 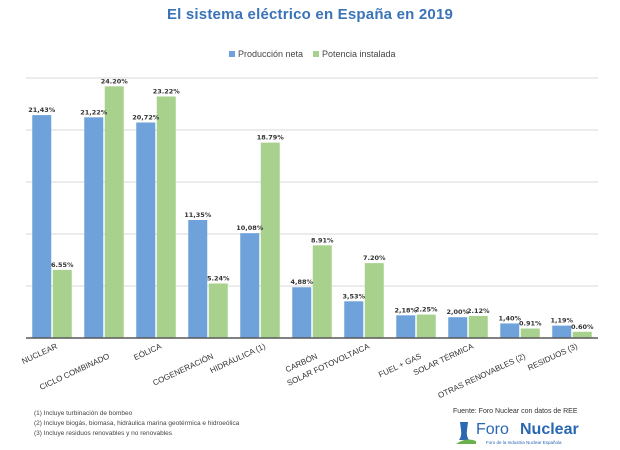 What do you see at coordinates (62, 265) in the screenshot?
I see `value-label: 6.55%` at bounding box center [62, 265].